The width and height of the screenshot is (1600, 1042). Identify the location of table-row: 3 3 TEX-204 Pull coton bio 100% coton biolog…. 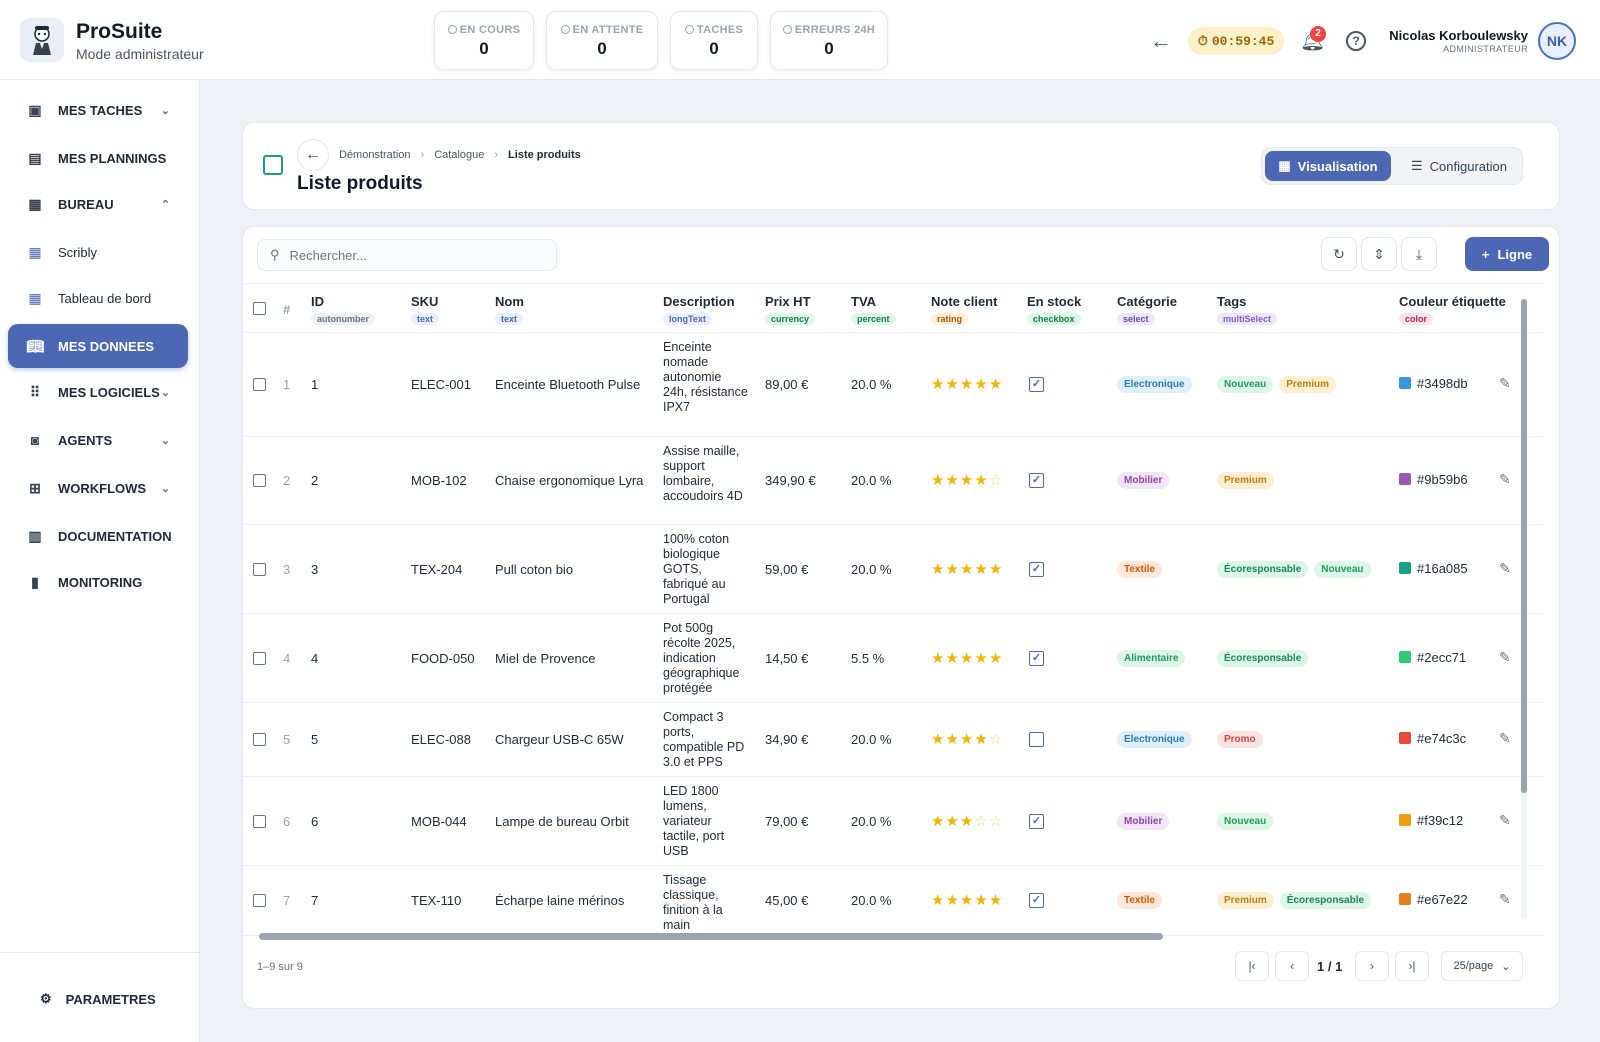
(893, 569).